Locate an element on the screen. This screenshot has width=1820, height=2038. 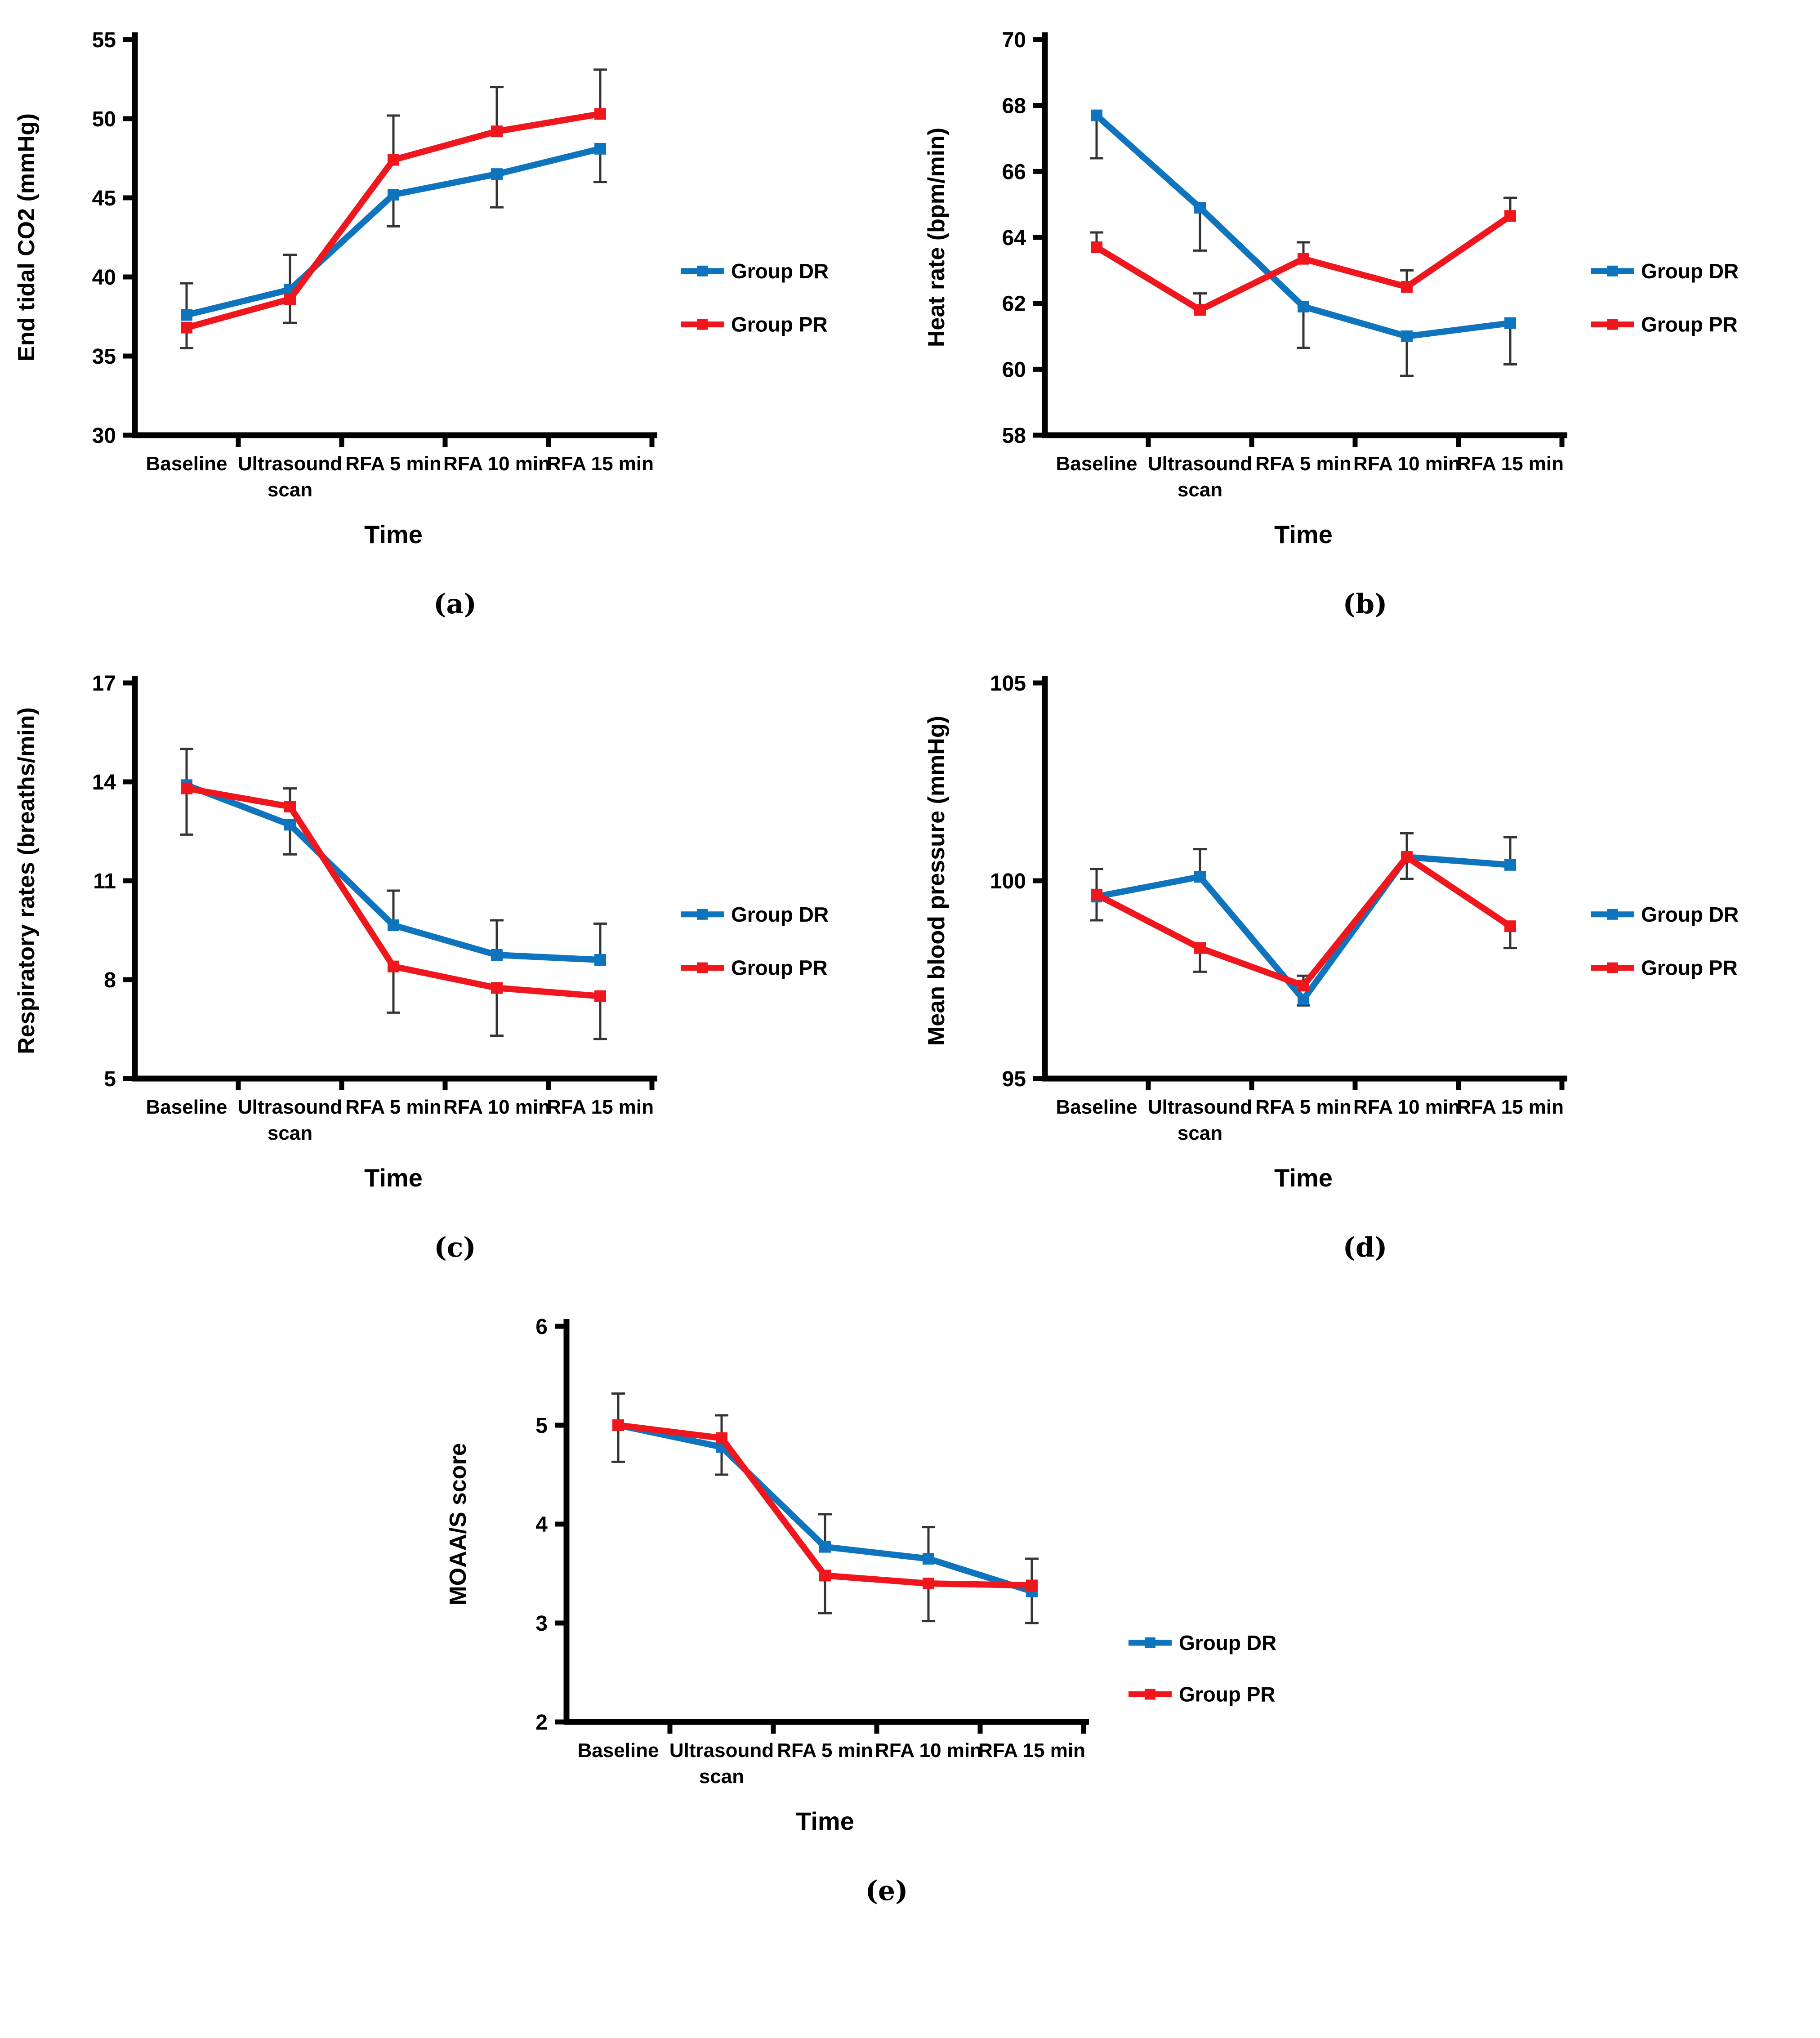
y-tick-label: 60 is located at coordinates (1014, 370).